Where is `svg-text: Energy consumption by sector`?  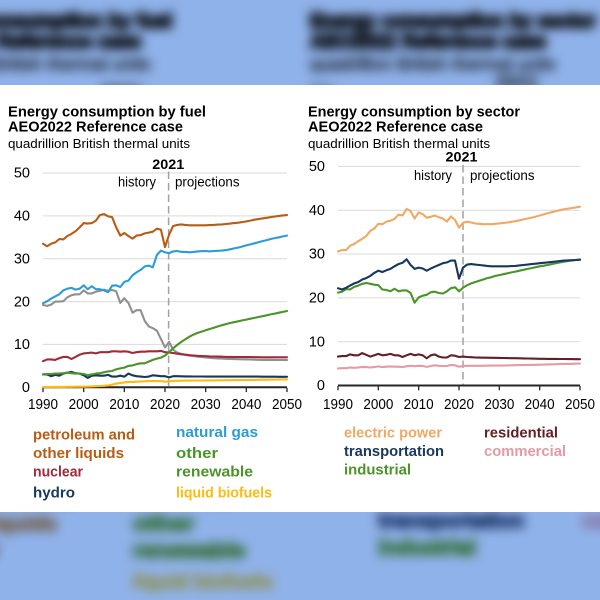 svg-text: Energy consumption by sector is located at coordinates (414, 113).